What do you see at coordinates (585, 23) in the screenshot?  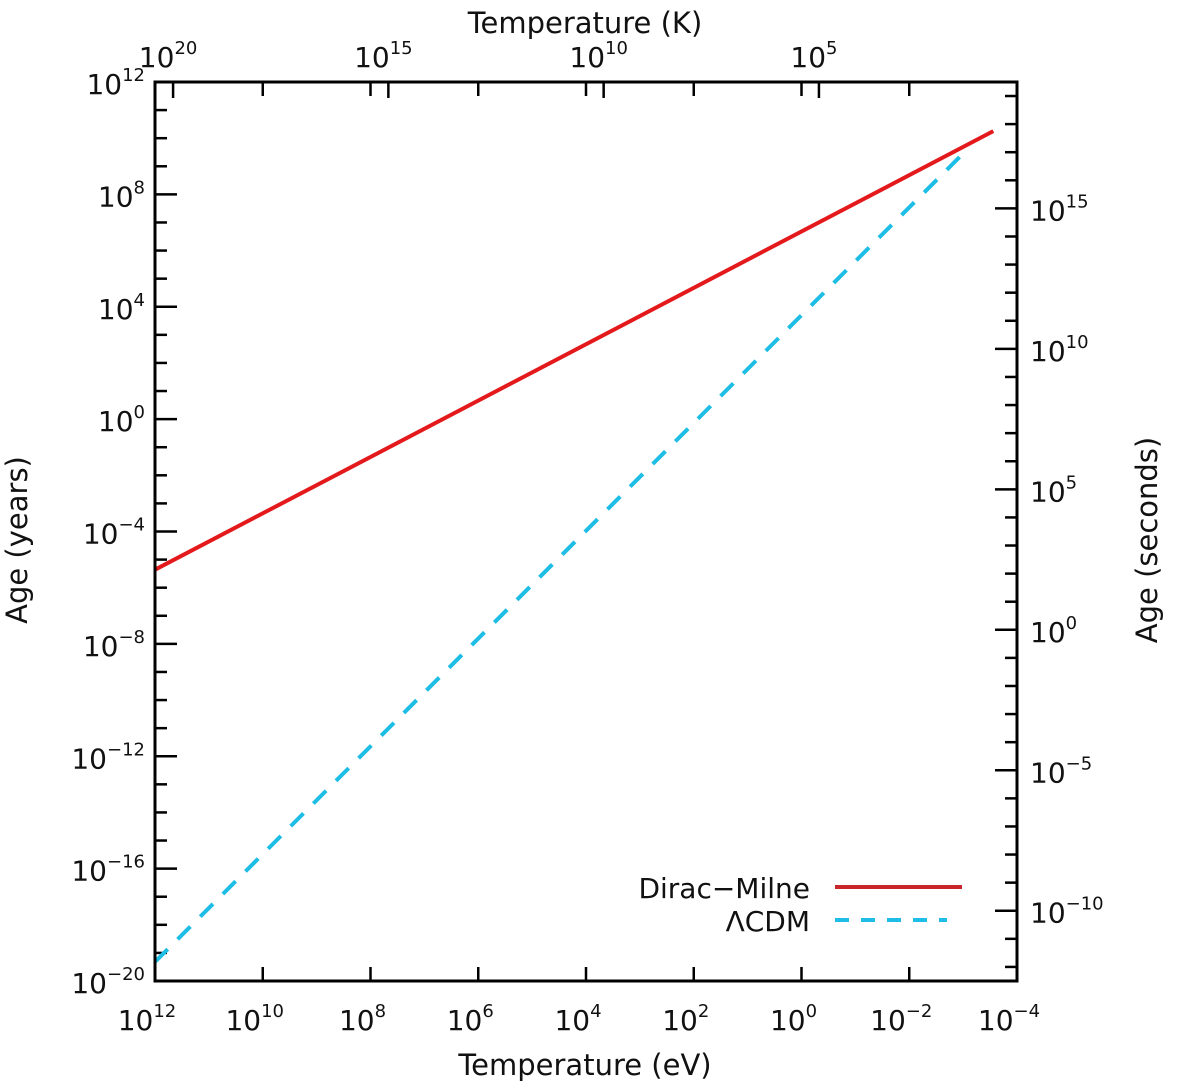 I see `x2-axis-title: Temperature (K)` at bounding box center [585, 23].